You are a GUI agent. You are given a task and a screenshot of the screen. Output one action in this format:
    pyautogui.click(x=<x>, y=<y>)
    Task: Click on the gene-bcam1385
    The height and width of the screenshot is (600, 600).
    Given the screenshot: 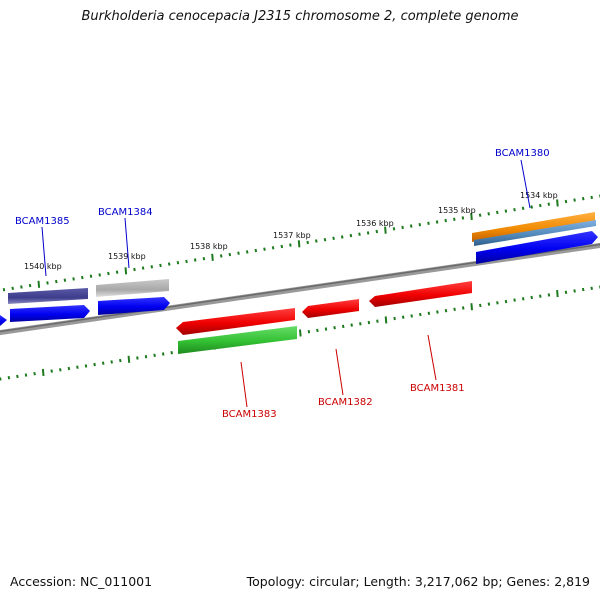 What is the action you would take?
    pyautogui.click(x=48, y=296)
    